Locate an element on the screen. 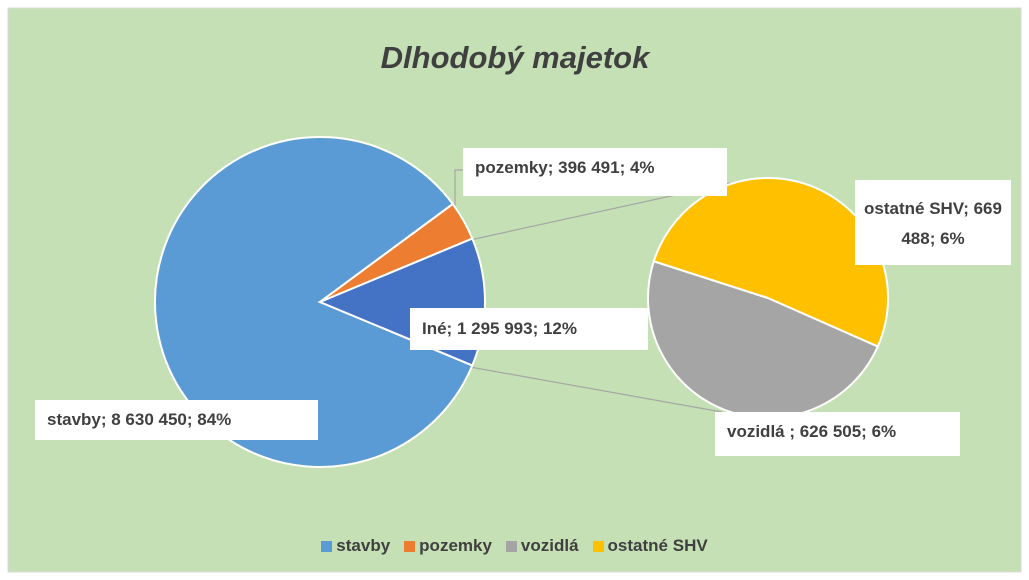  legend: stavby pozemky vozidlá ostatné SHV is located at coordinates (514, 546).